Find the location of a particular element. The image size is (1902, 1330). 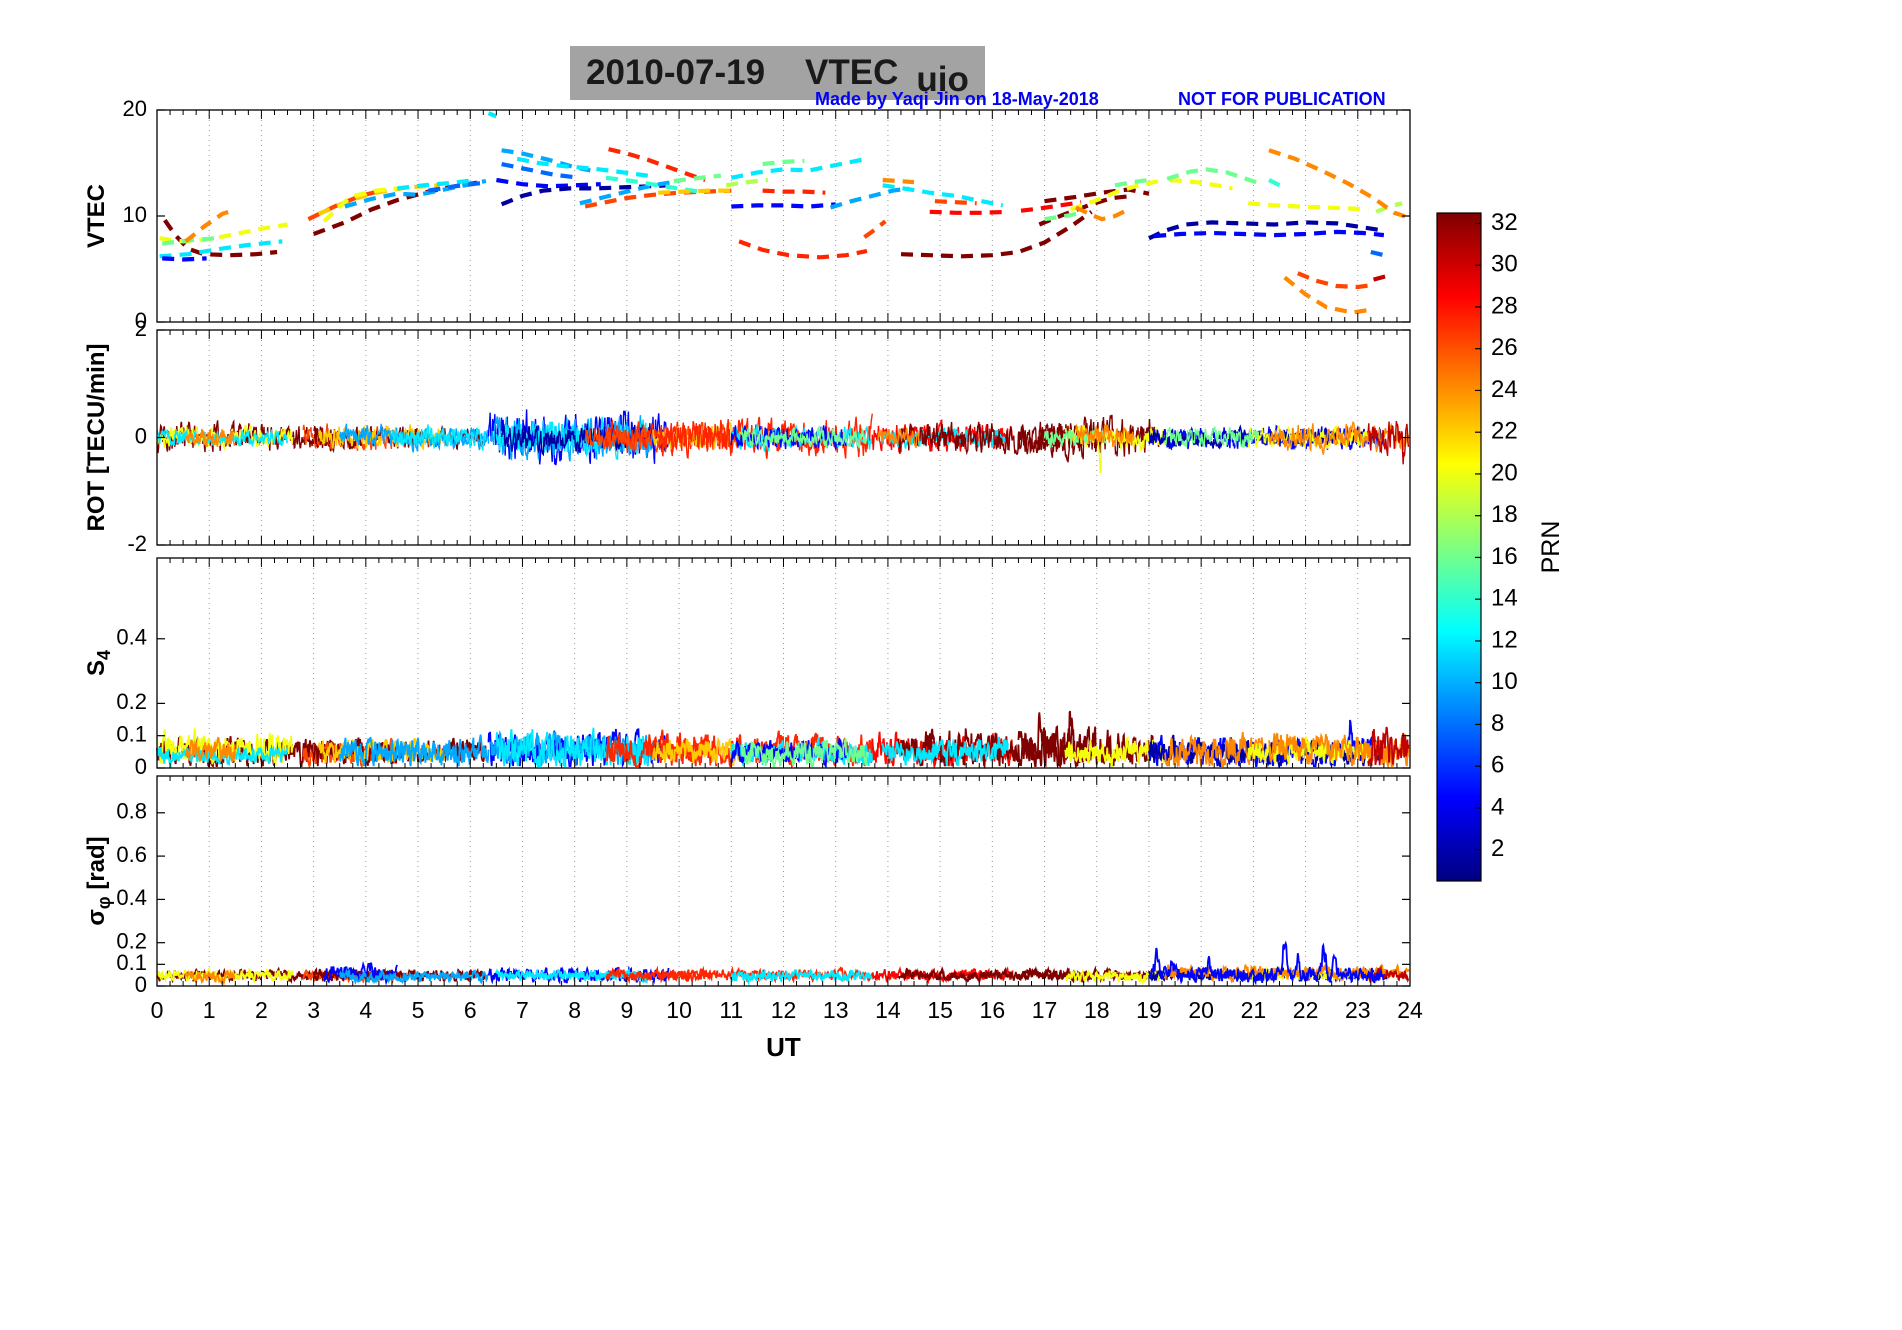

y-tick-label: 0.8 is located at coordinates (131, 811).